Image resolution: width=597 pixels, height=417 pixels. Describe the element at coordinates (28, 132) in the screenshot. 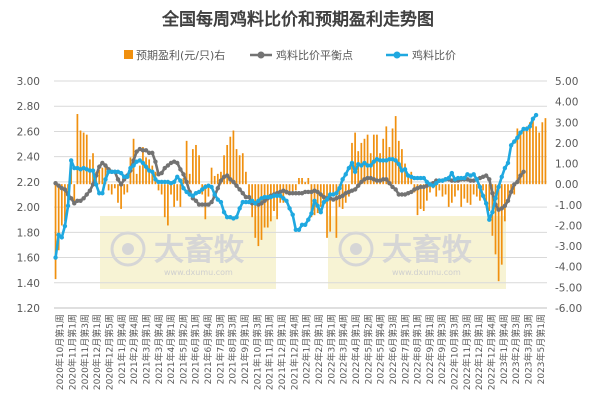

I see `left-tick-label: 2.60` at that location.